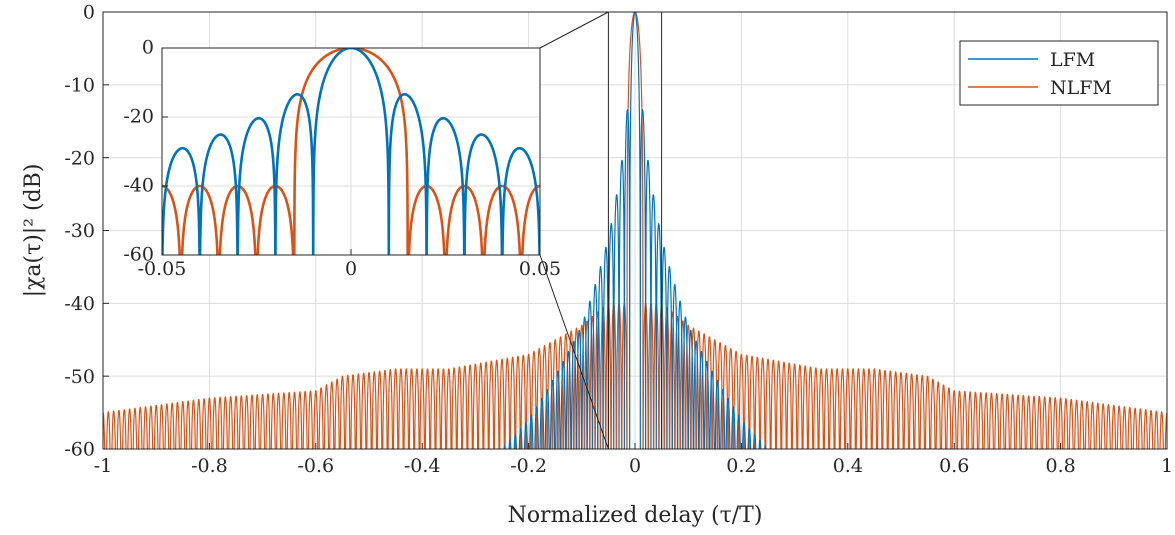 The height and width of the screenshot is (535, 1175). I want to click on legend-label-lfm: LFM, so click(1072, 60).